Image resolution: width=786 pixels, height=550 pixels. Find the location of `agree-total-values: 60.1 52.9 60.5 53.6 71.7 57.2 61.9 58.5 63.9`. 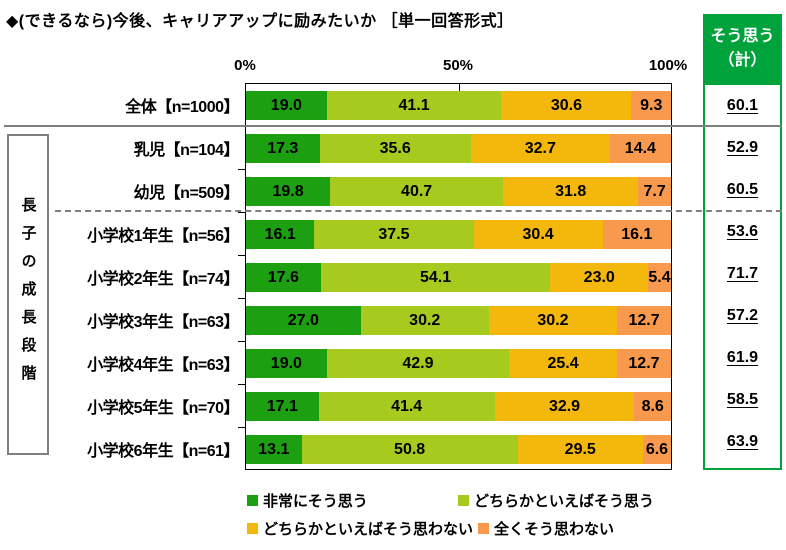

agree-total-values: 60.1 52.9 60.5 53.6 71.7 57.2 61.9 58.5 63.9 is located at coordinates (742, 276).